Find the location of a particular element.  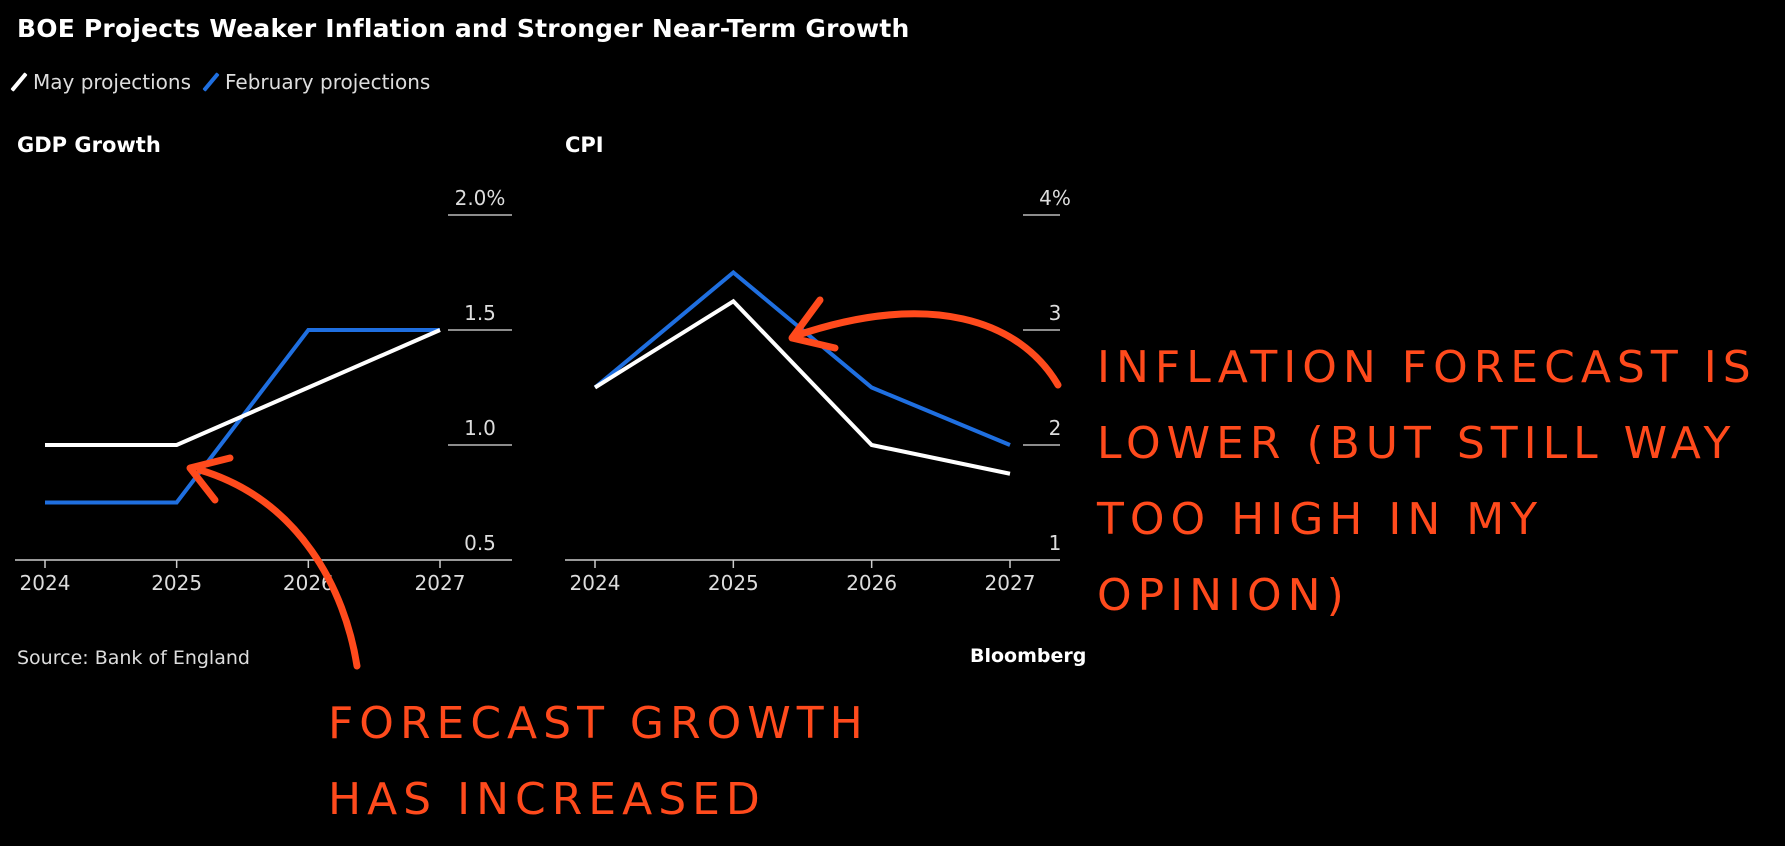

growth-arrow-shaft is located at coordinates (278, 568).